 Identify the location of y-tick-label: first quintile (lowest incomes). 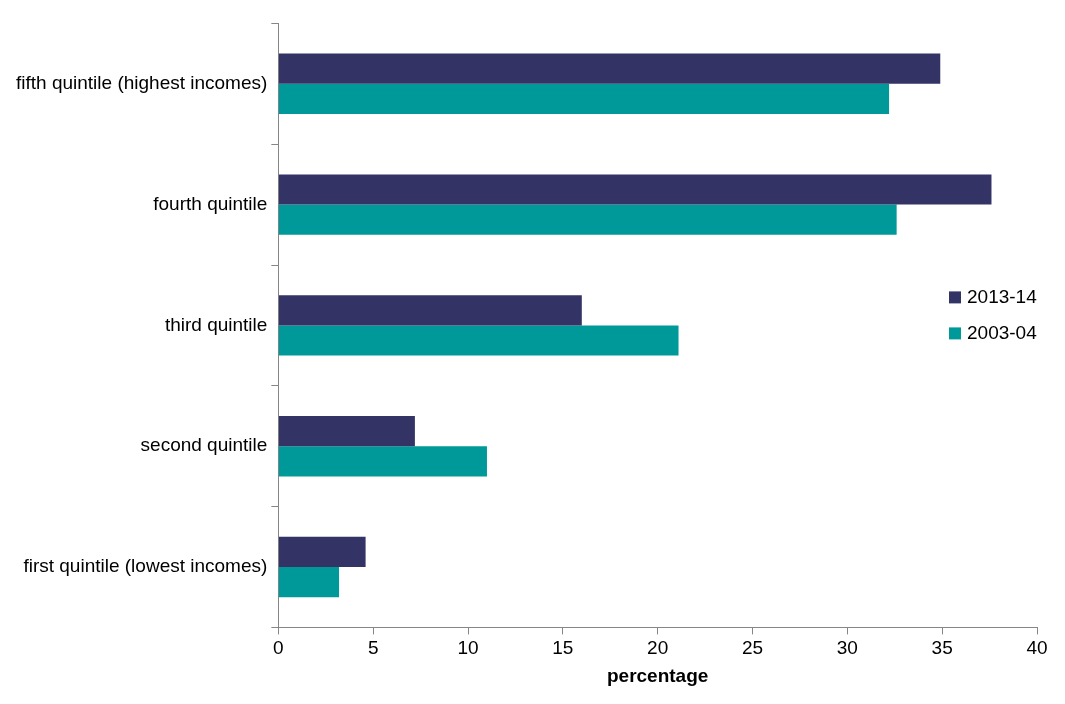
(145, 566).